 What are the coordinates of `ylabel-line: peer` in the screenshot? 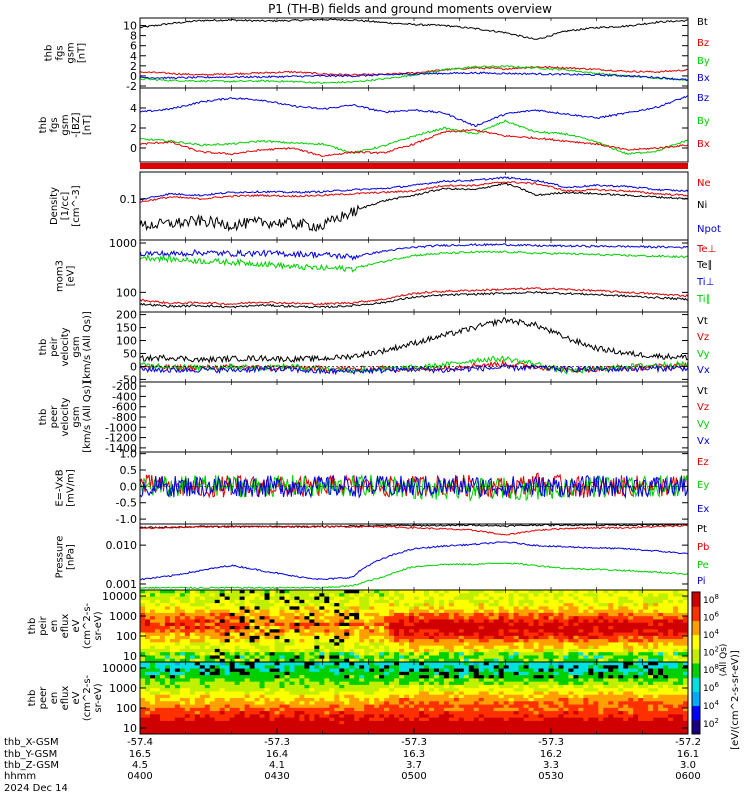 It's located at (43, 698).